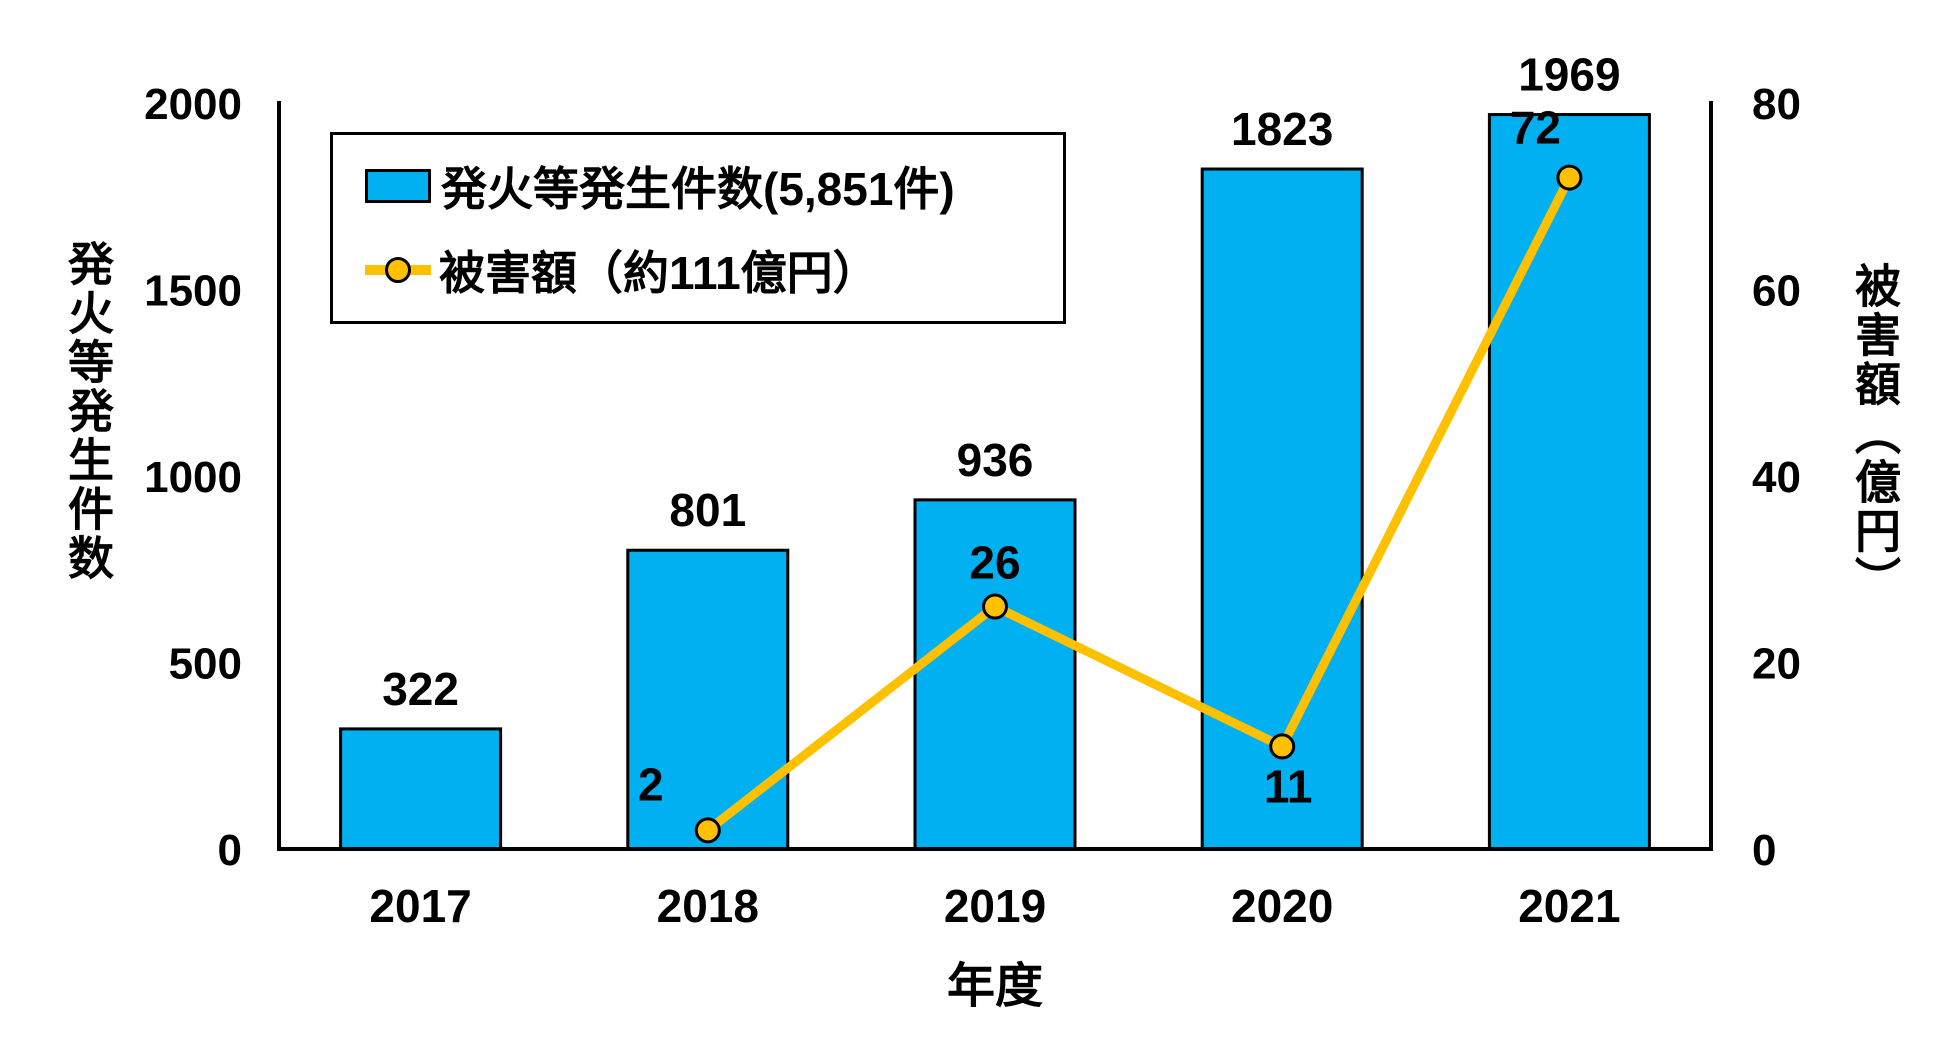 The height and width of the screenshot is (1061, 1950). Describe the element at coordinates (995, 460) in the screenshot. I see `bar-value-label-2019: 936` at that location.